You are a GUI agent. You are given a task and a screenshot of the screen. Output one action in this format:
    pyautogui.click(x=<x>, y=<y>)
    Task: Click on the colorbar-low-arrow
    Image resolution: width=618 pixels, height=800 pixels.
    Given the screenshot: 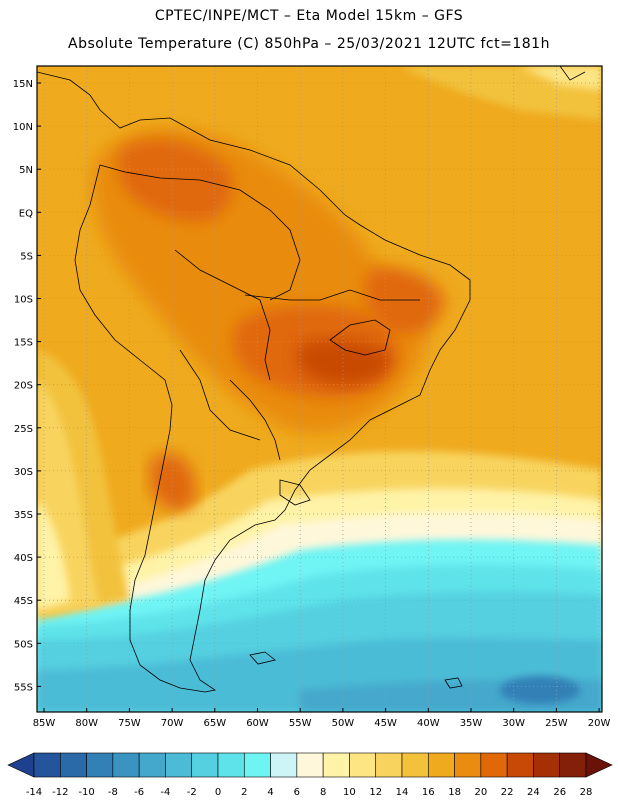 What is the action you would take?
    pyautogui.click(x=21, y=765)
    